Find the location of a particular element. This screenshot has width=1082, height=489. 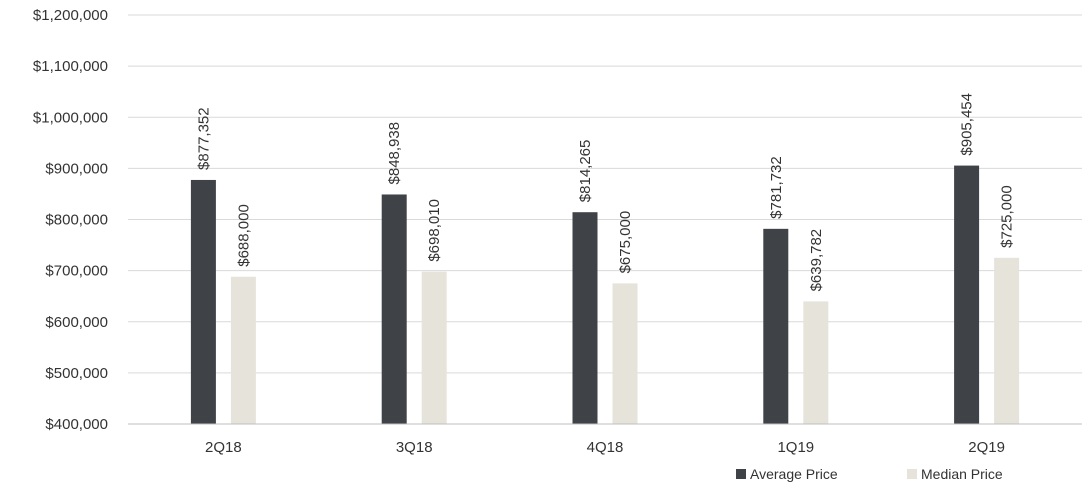

legend-label-median: Median Price is located at coordinates (962, 474).